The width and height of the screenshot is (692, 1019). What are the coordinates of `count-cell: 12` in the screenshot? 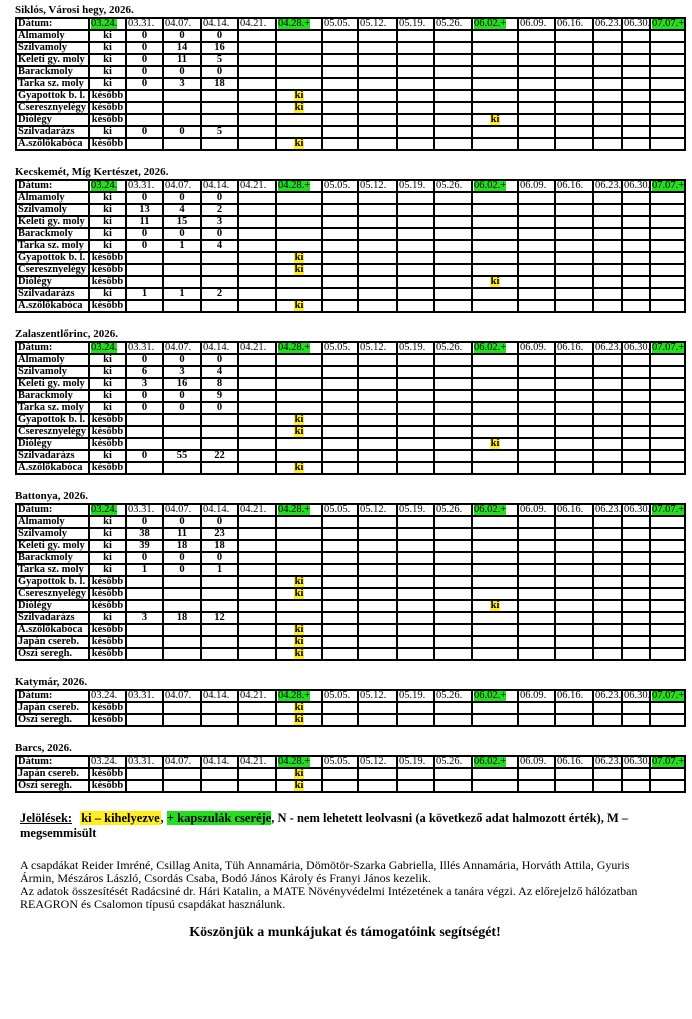 It's located at (219, 618).